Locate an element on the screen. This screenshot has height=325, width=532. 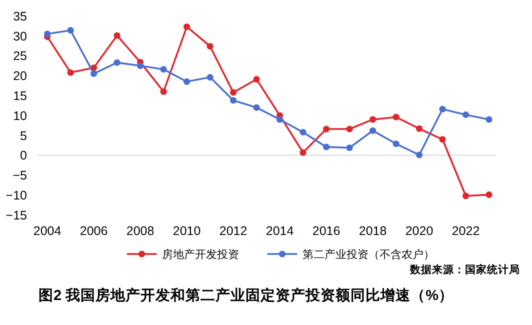
x-tick-label: 2014 is located at coordinates (280, 231).